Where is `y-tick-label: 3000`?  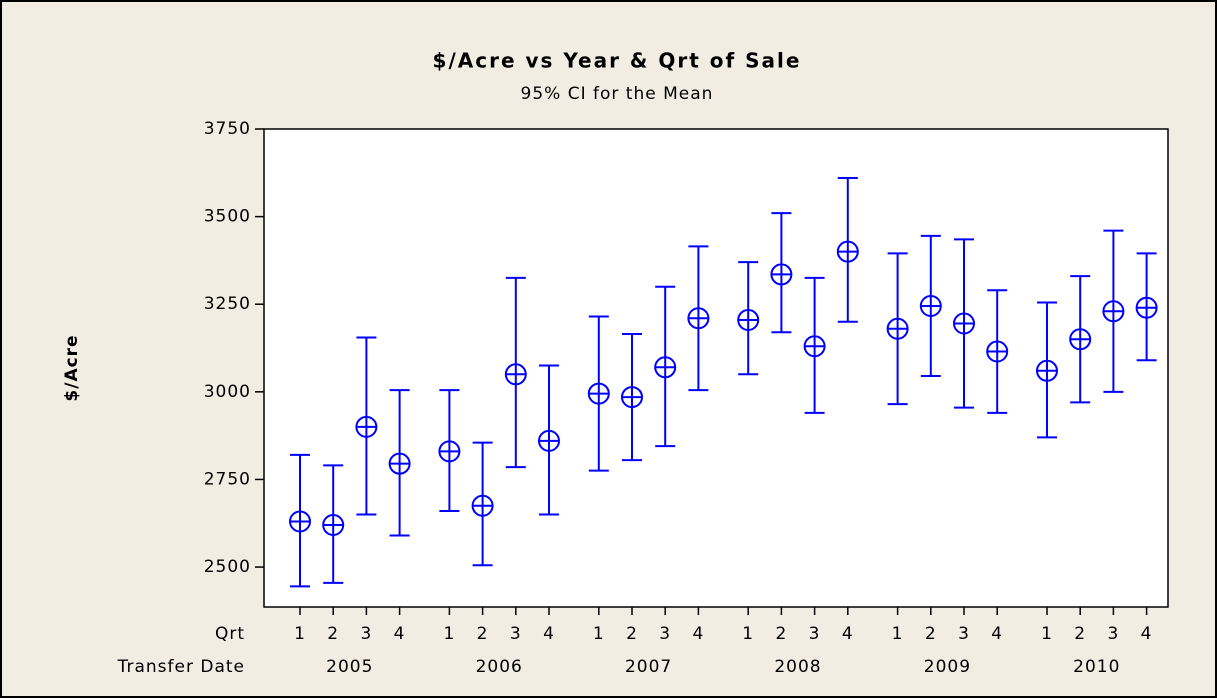 y-tick-label: 3000 is located at coordinates (227, 392).